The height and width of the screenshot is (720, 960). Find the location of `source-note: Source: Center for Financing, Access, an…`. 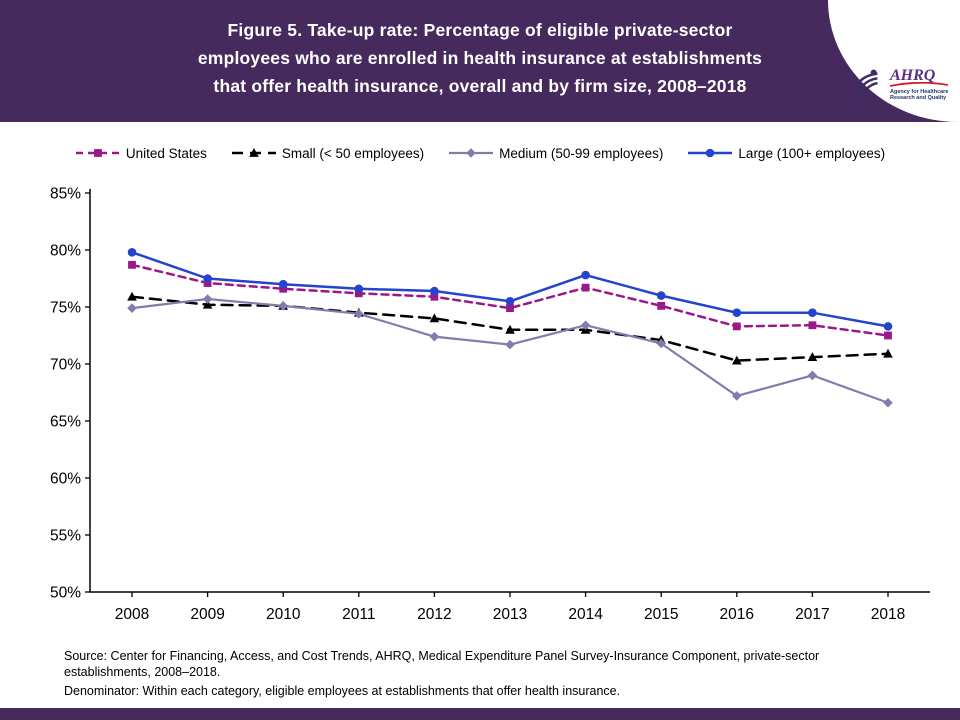

source-note: Source: Center for Financing, Access, an… is located at coordinates (482, 674).